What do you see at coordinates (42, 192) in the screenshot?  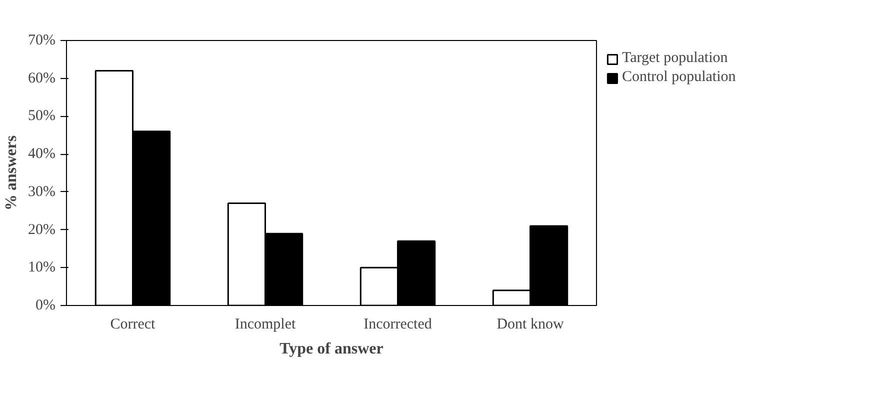 I see `y-tick-label: 30%` at bounding box center [42, 192].